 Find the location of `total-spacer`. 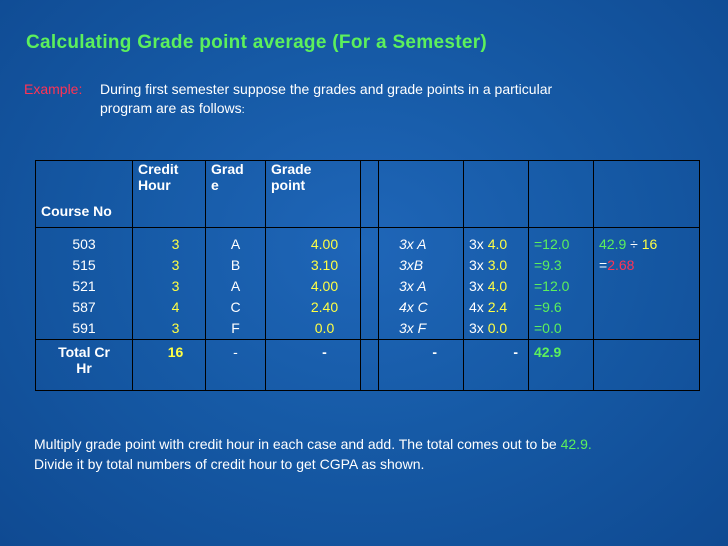

total-spacer is located at coordinates (369, 365).